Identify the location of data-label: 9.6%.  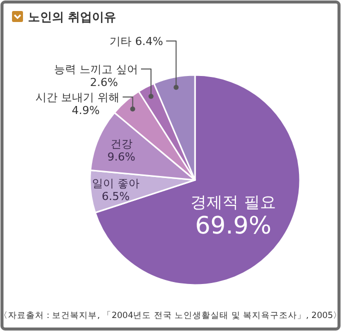
(121, 157).